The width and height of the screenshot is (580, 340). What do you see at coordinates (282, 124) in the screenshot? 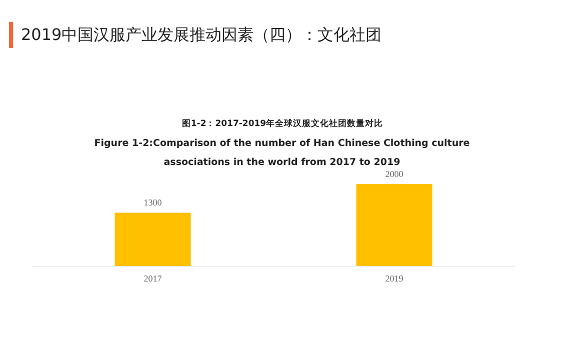
I see `chart-subtitle: 图1-2：2017-2019年全球汉服文化社团数量对比` at bounding box center [282, 124].